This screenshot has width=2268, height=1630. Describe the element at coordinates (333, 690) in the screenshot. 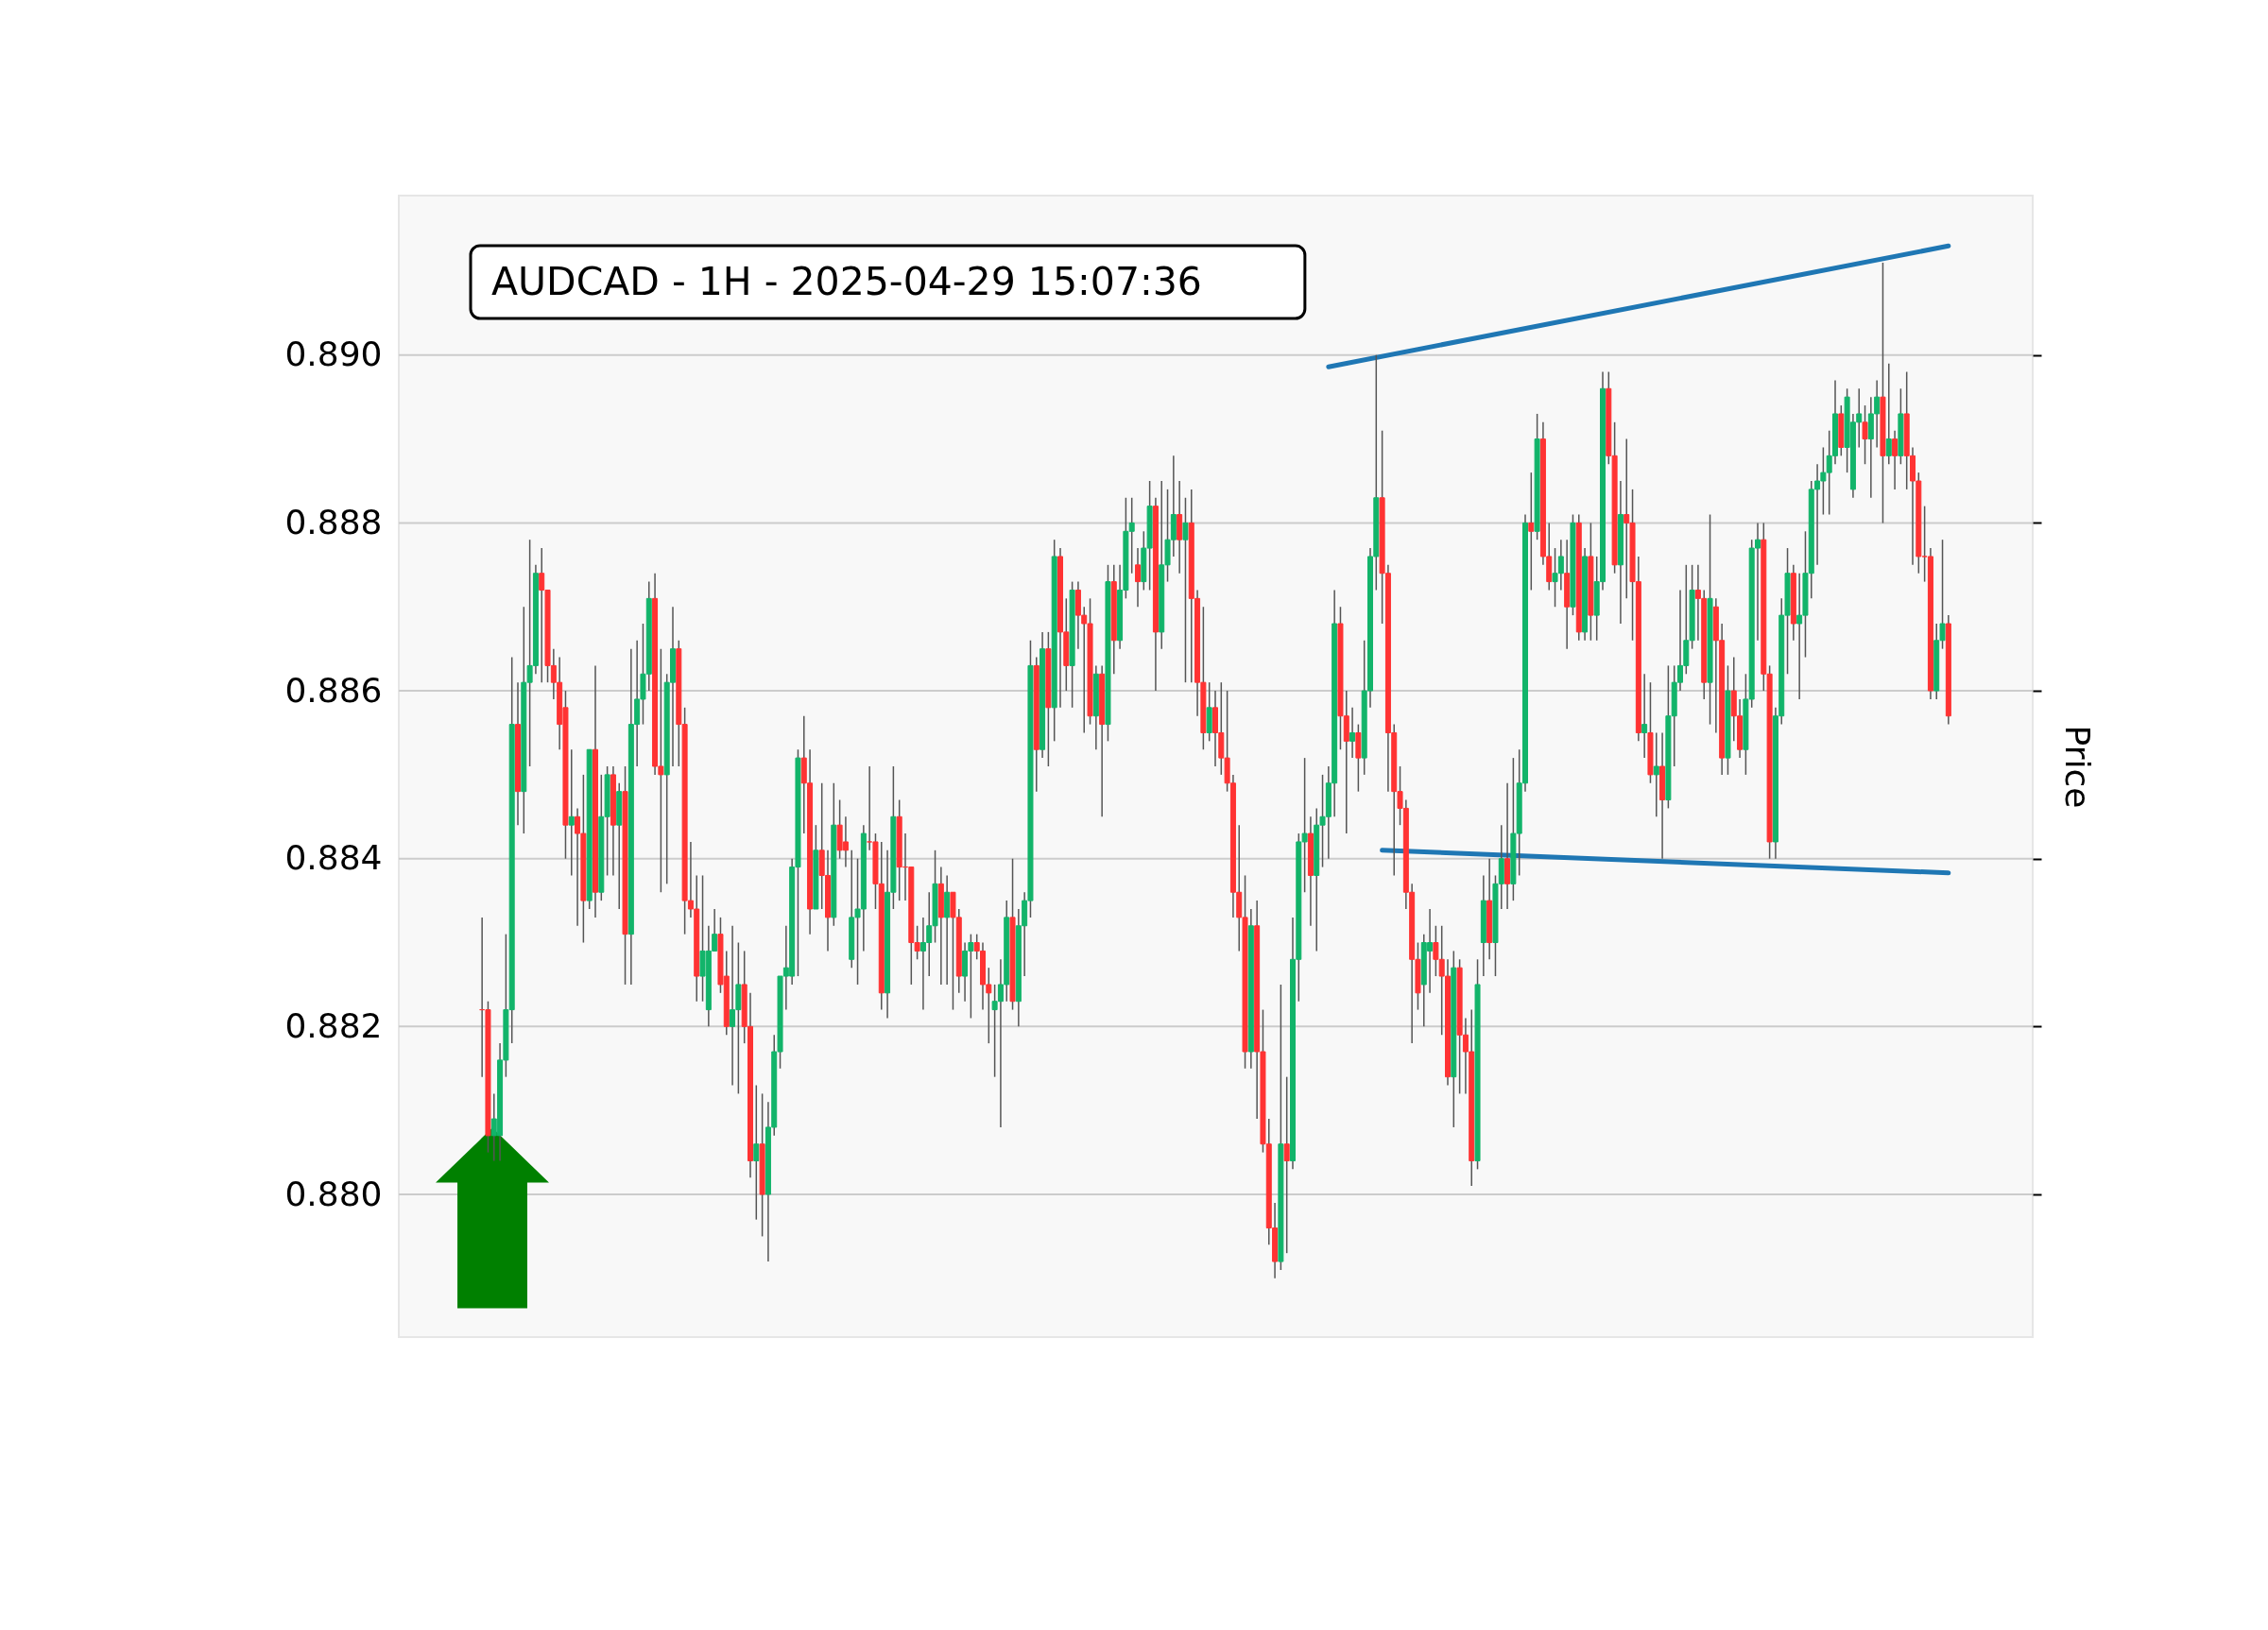

I see `y-tick-label: 0.886` at that location.